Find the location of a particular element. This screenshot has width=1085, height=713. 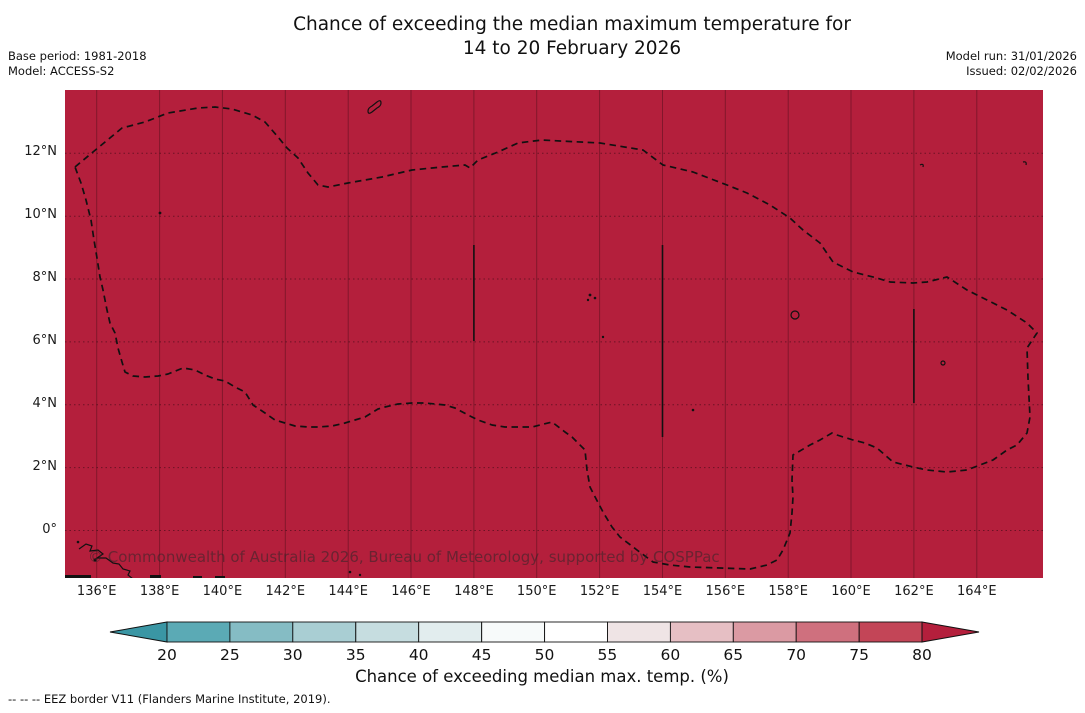

x-tick-label: 144°E is located at coordinates (348, 591).